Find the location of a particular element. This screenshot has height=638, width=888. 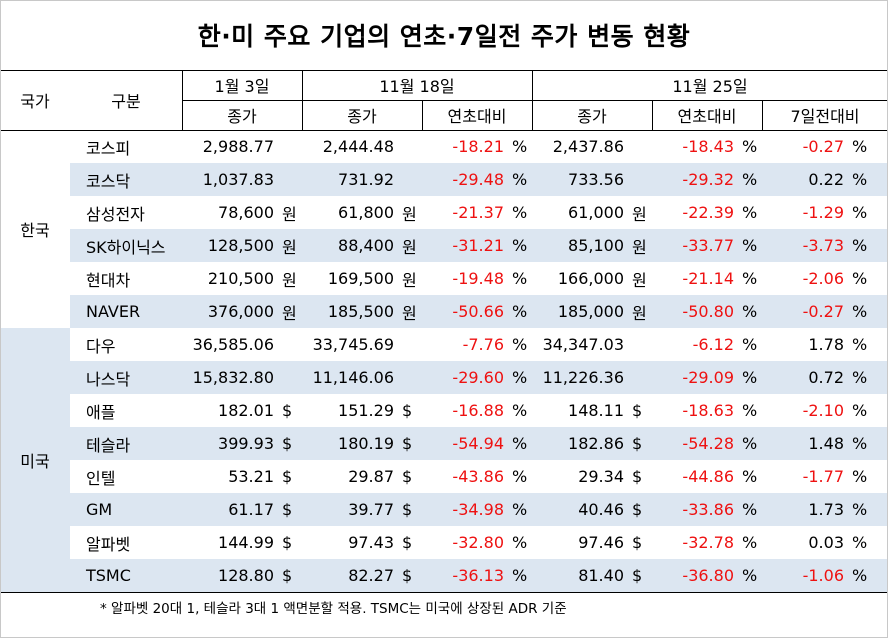

value-nov25-ytd: -21.14 is located at coordinates (708, 278).